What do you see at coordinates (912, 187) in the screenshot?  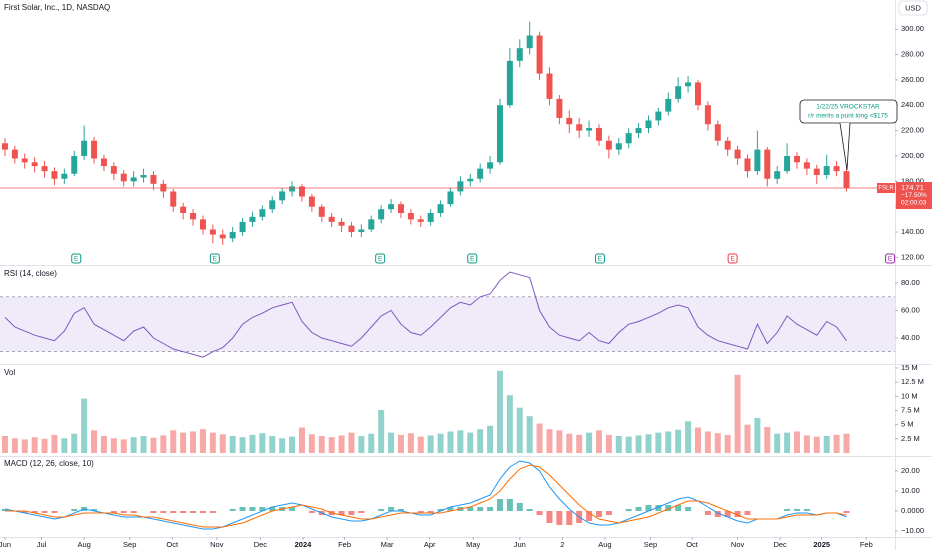 I see `last-price: 174.71` at bounding box center [912, 187].